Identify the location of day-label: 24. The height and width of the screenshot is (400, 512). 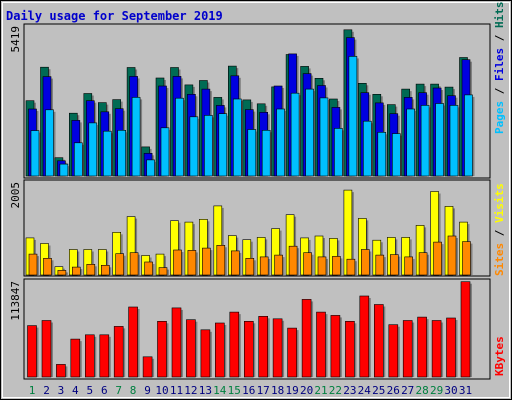
(365, 390).